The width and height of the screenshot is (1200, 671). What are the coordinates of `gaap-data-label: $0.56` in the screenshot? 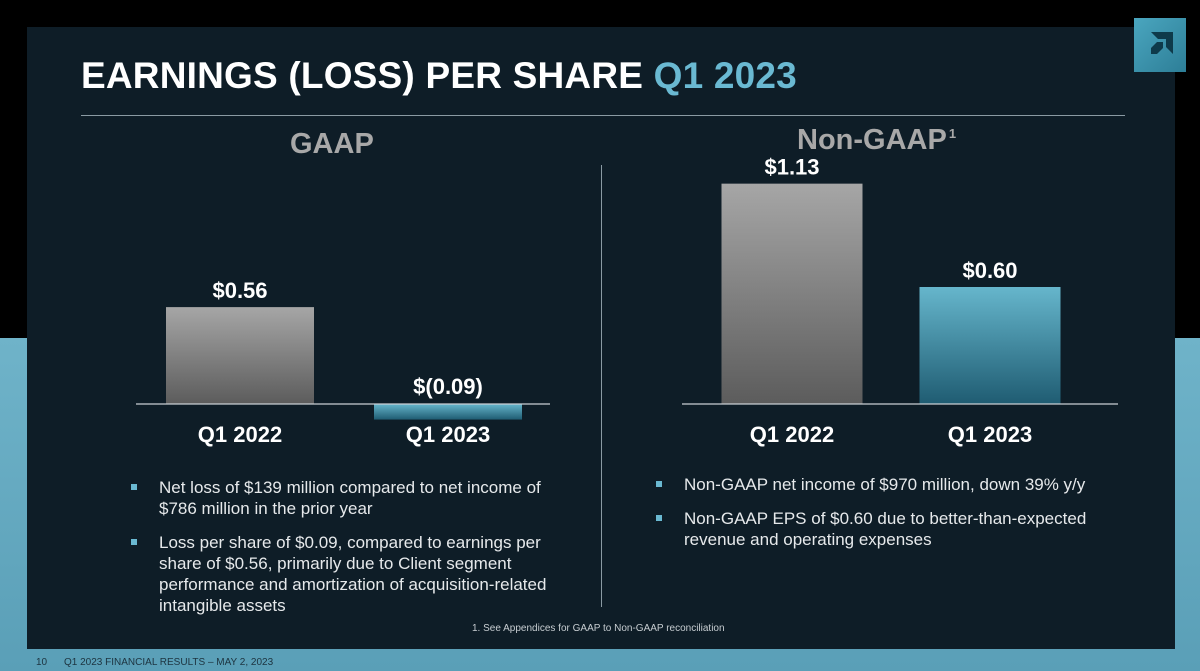 It's located at (239, 290).